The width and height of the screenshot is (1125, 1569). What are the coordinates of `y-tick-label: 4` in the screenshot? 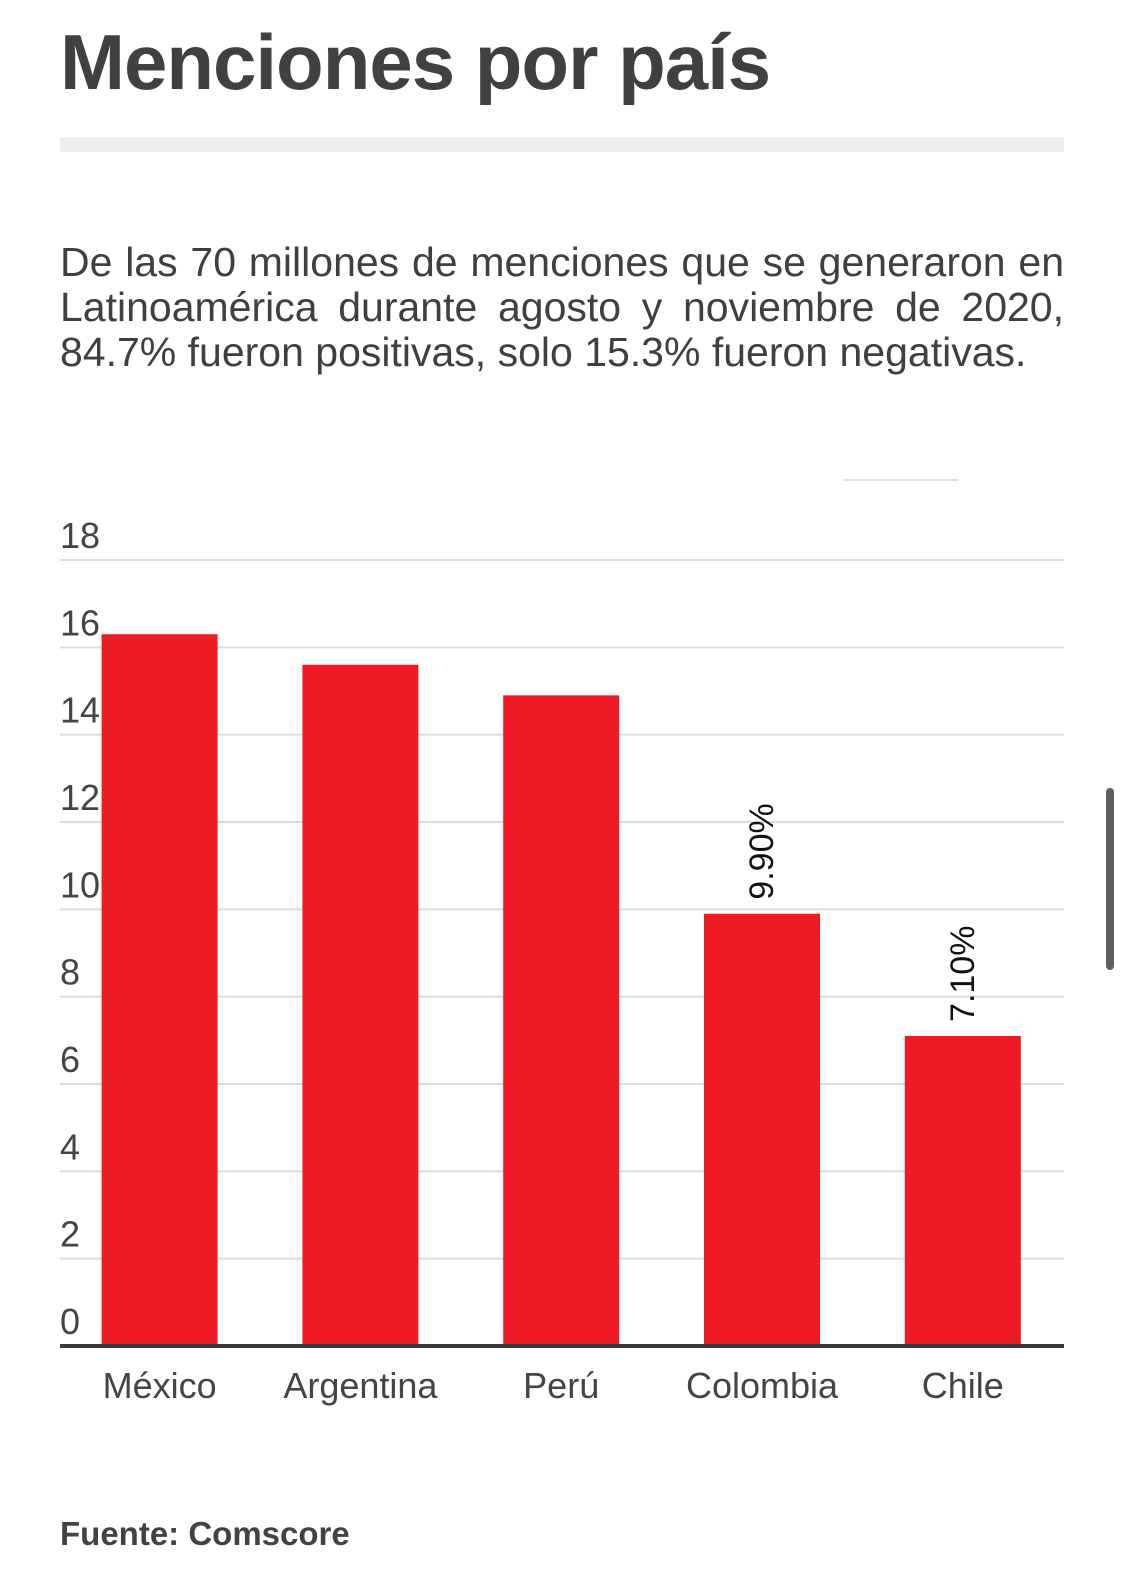 It's located at (70, 1146).